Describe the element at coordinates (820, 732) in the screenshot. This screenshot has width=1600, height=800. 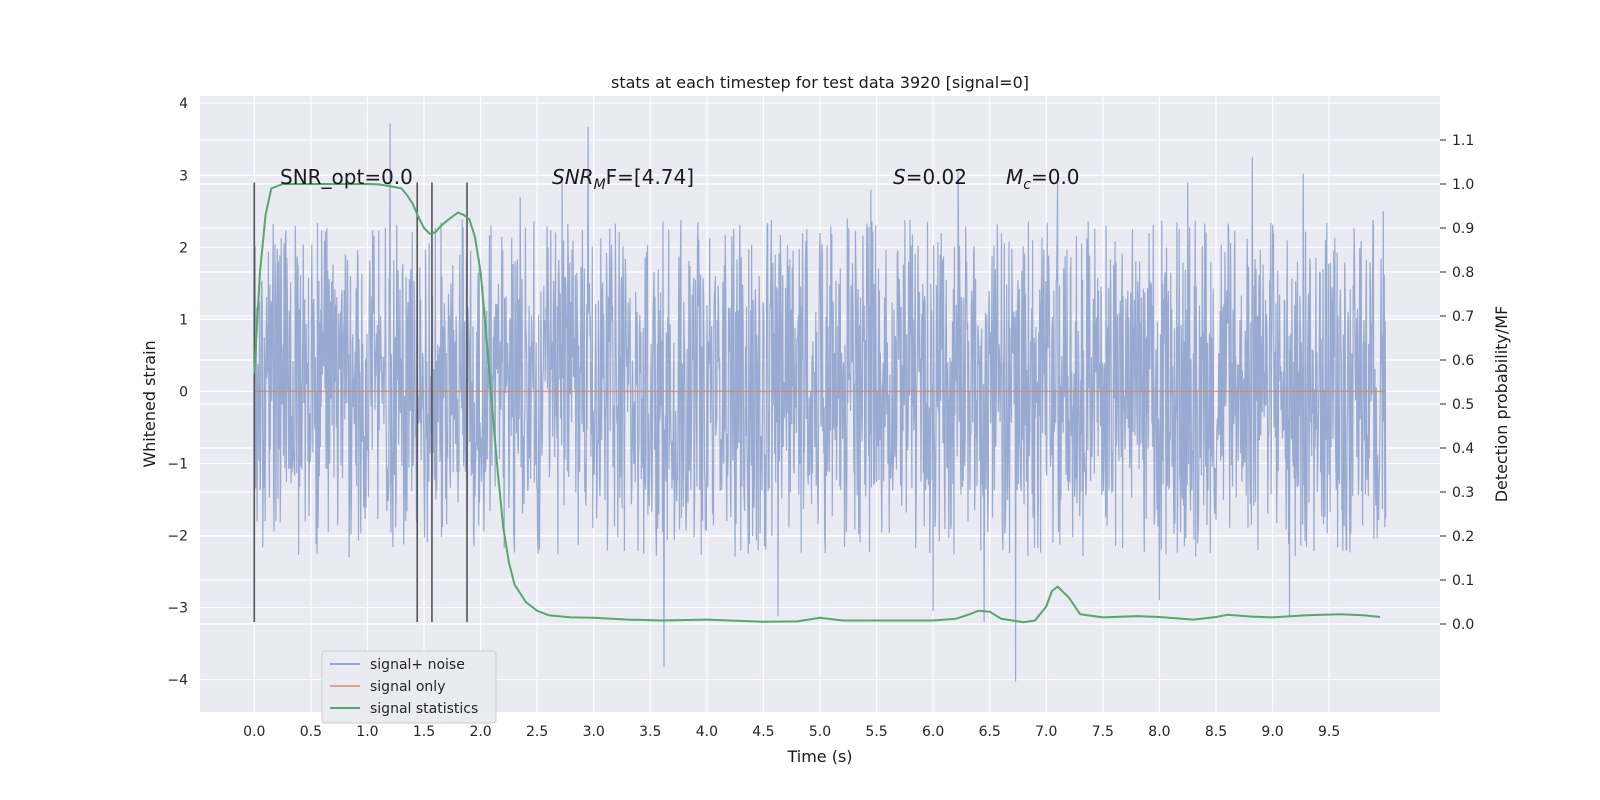
I see `x-tick-label: 5.0` at that location.